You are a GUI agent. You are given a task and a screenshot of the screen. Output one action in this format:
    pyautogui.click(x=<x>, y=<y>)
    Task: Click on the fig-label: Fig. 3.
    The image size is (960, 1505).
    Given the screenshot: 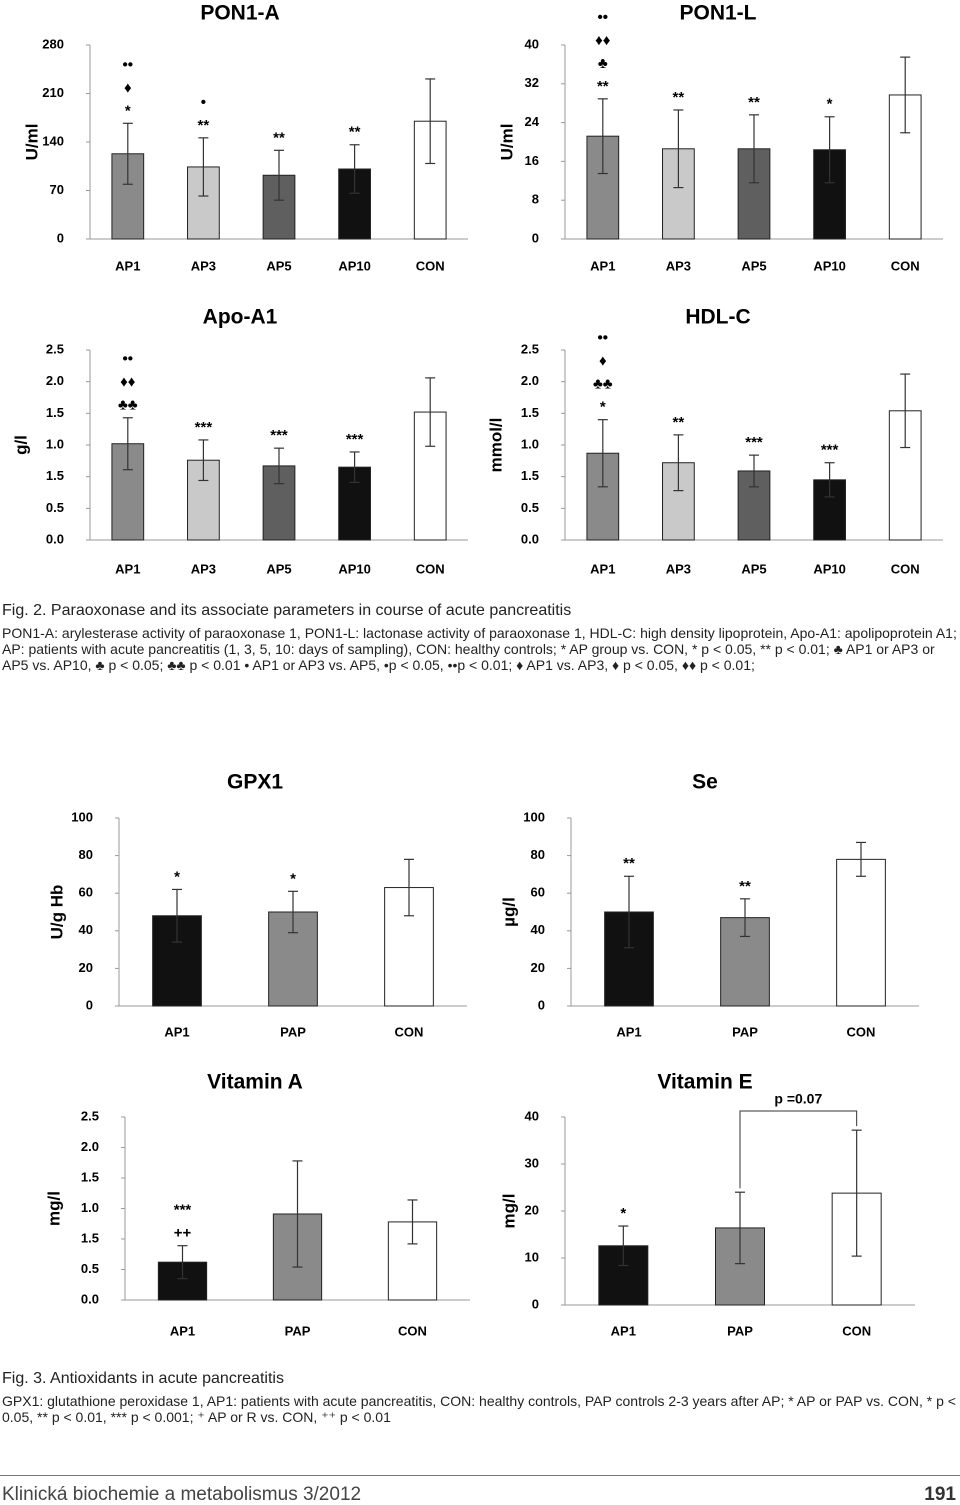 What is the action you would take?
    pyautogui.click(x=24, y=1378)
    